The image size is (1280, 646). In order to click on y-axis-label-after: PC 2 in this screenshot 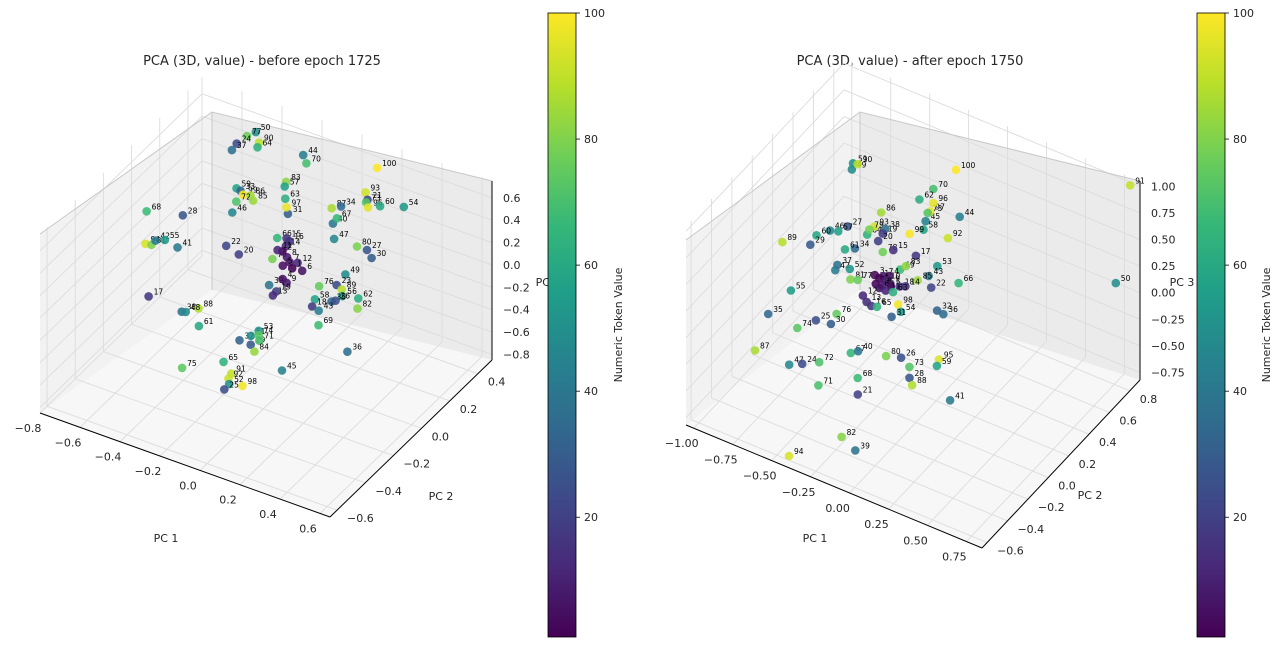, I will do `click(1090, 495)`.